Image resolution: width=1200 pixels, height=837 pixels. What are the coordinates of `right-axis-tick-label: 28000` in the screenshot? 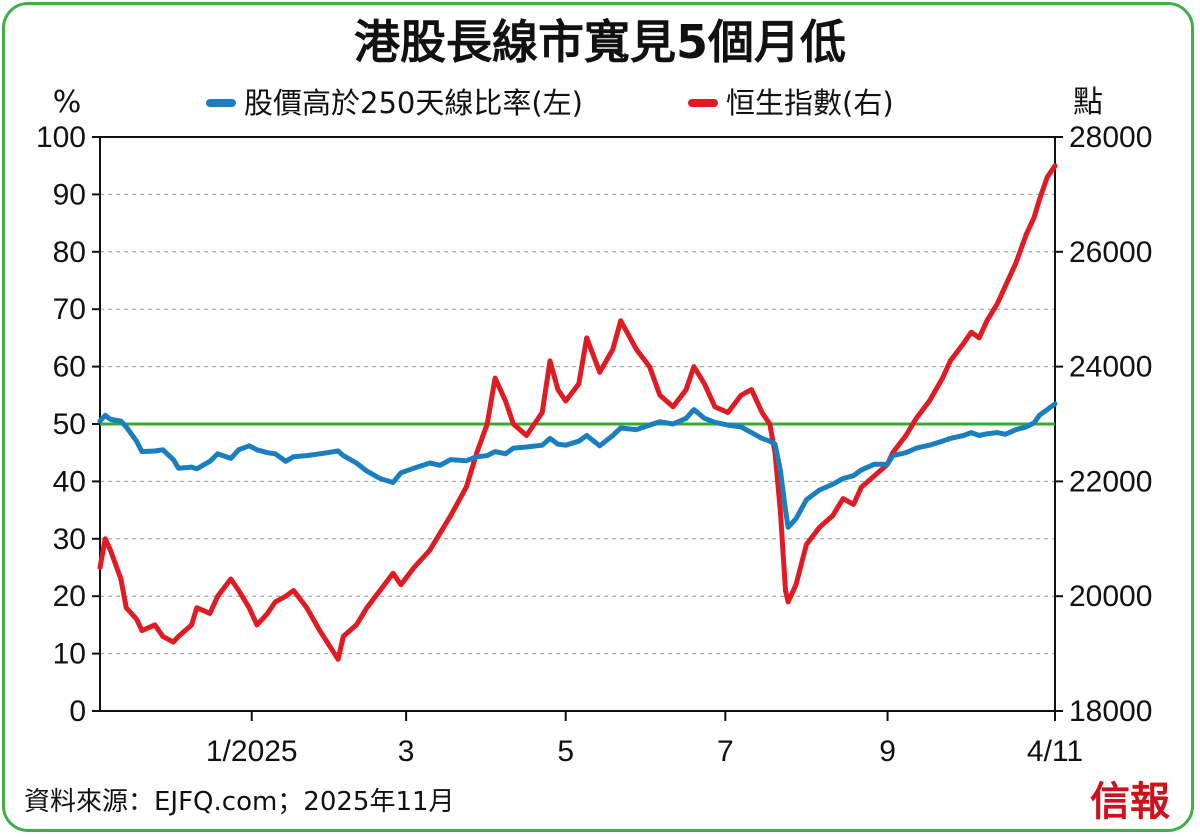 It's located at (1110, 137).